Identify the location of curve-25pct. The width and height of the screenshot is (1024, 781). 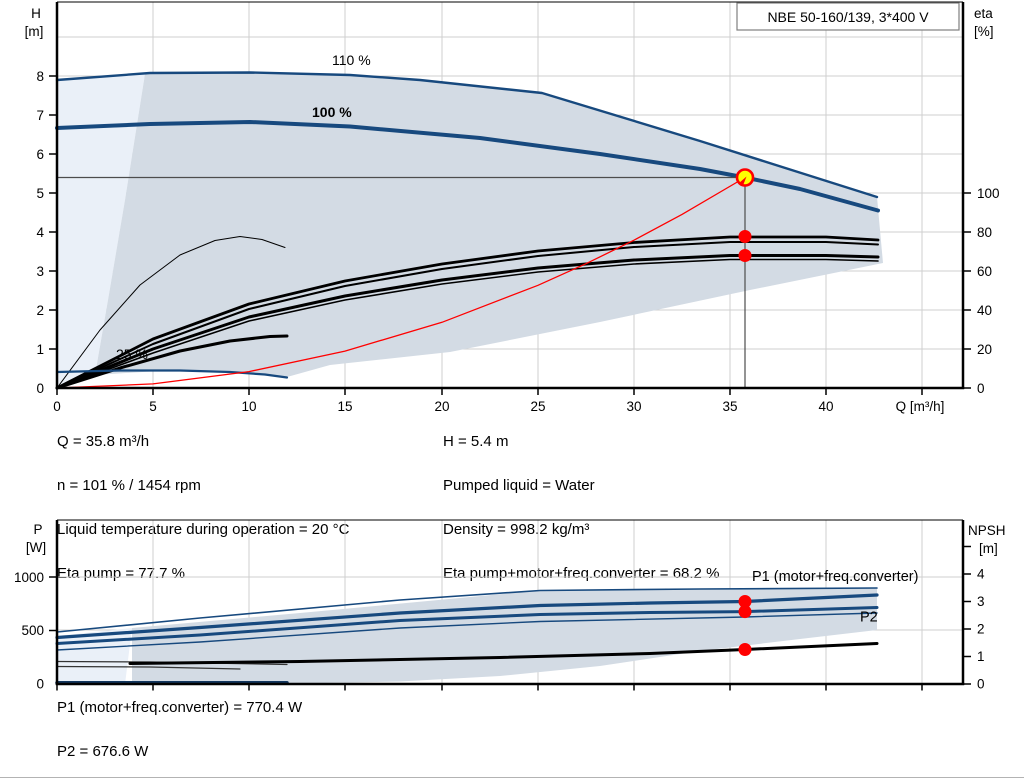
(172, 374).